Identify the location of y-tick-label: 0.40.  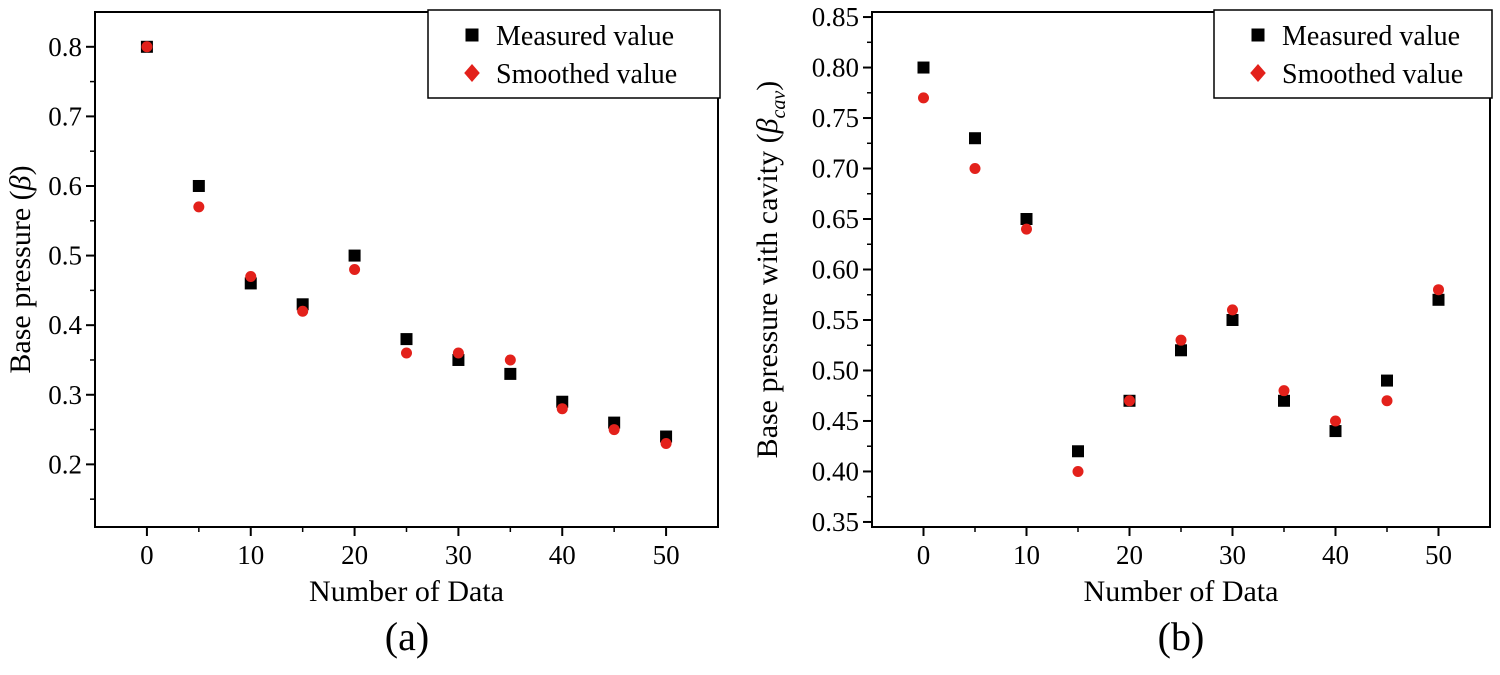
(835, 471).